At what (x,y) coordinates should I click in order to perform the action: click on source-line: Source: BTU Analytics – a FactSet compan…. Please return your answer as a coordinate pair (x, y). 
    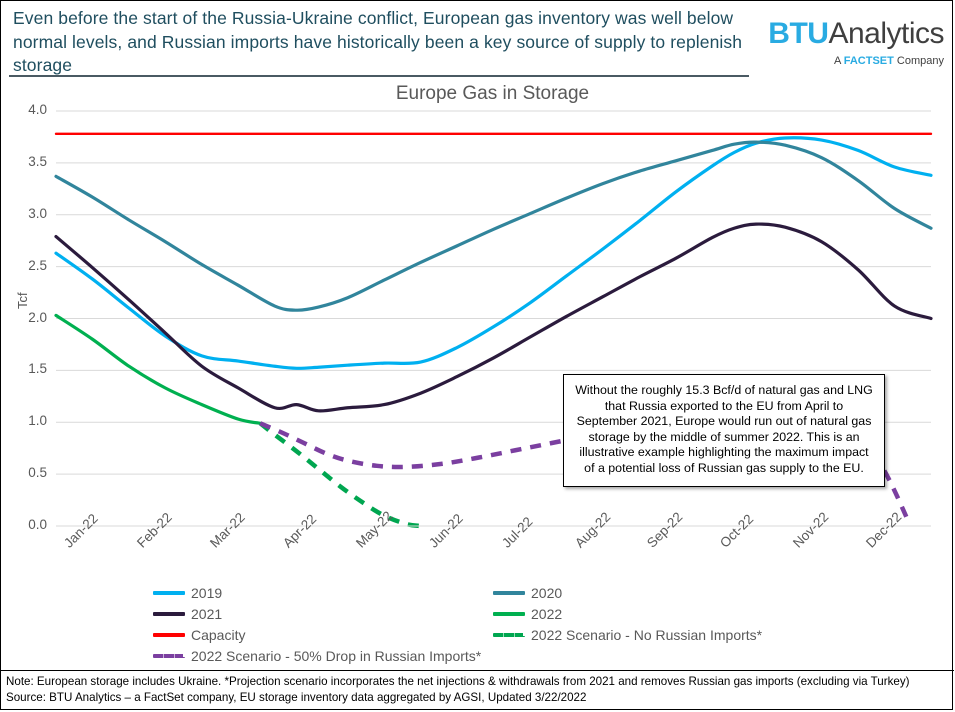
    Looking at the image, I should click on (296, 697).